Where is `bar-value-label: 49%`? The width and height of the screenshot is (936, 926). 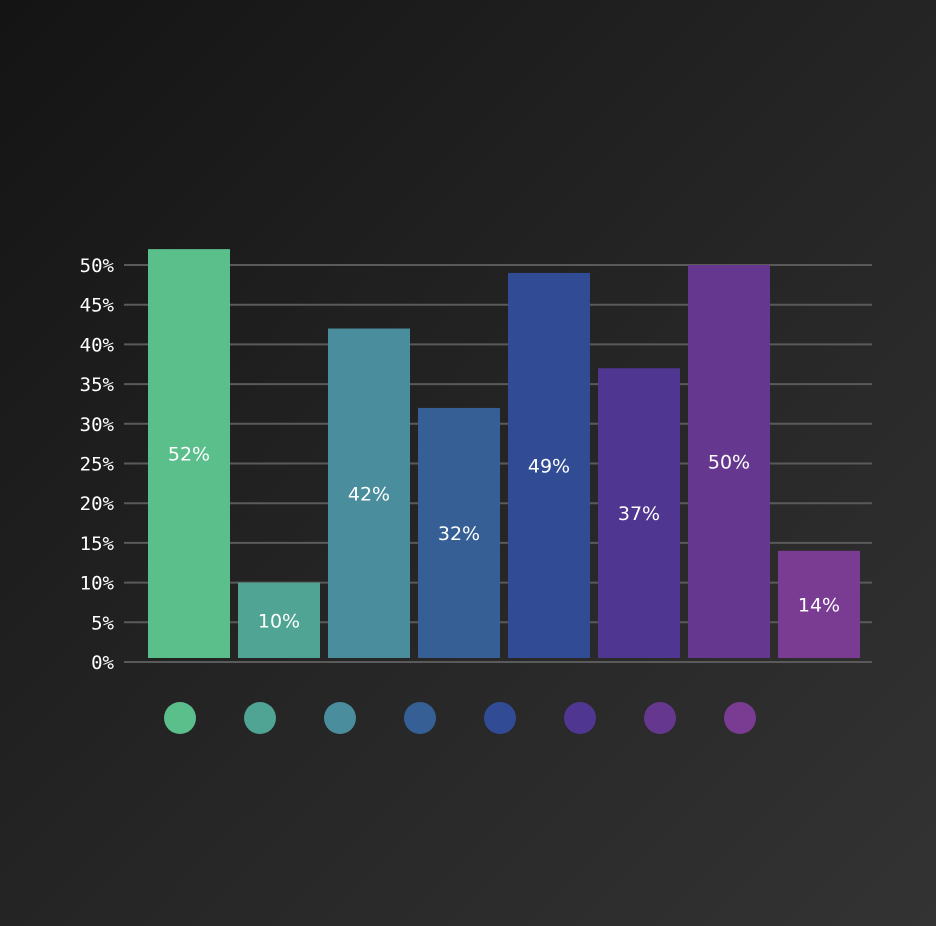
bar-value-label: 49% is located at coordinates (549, 466).